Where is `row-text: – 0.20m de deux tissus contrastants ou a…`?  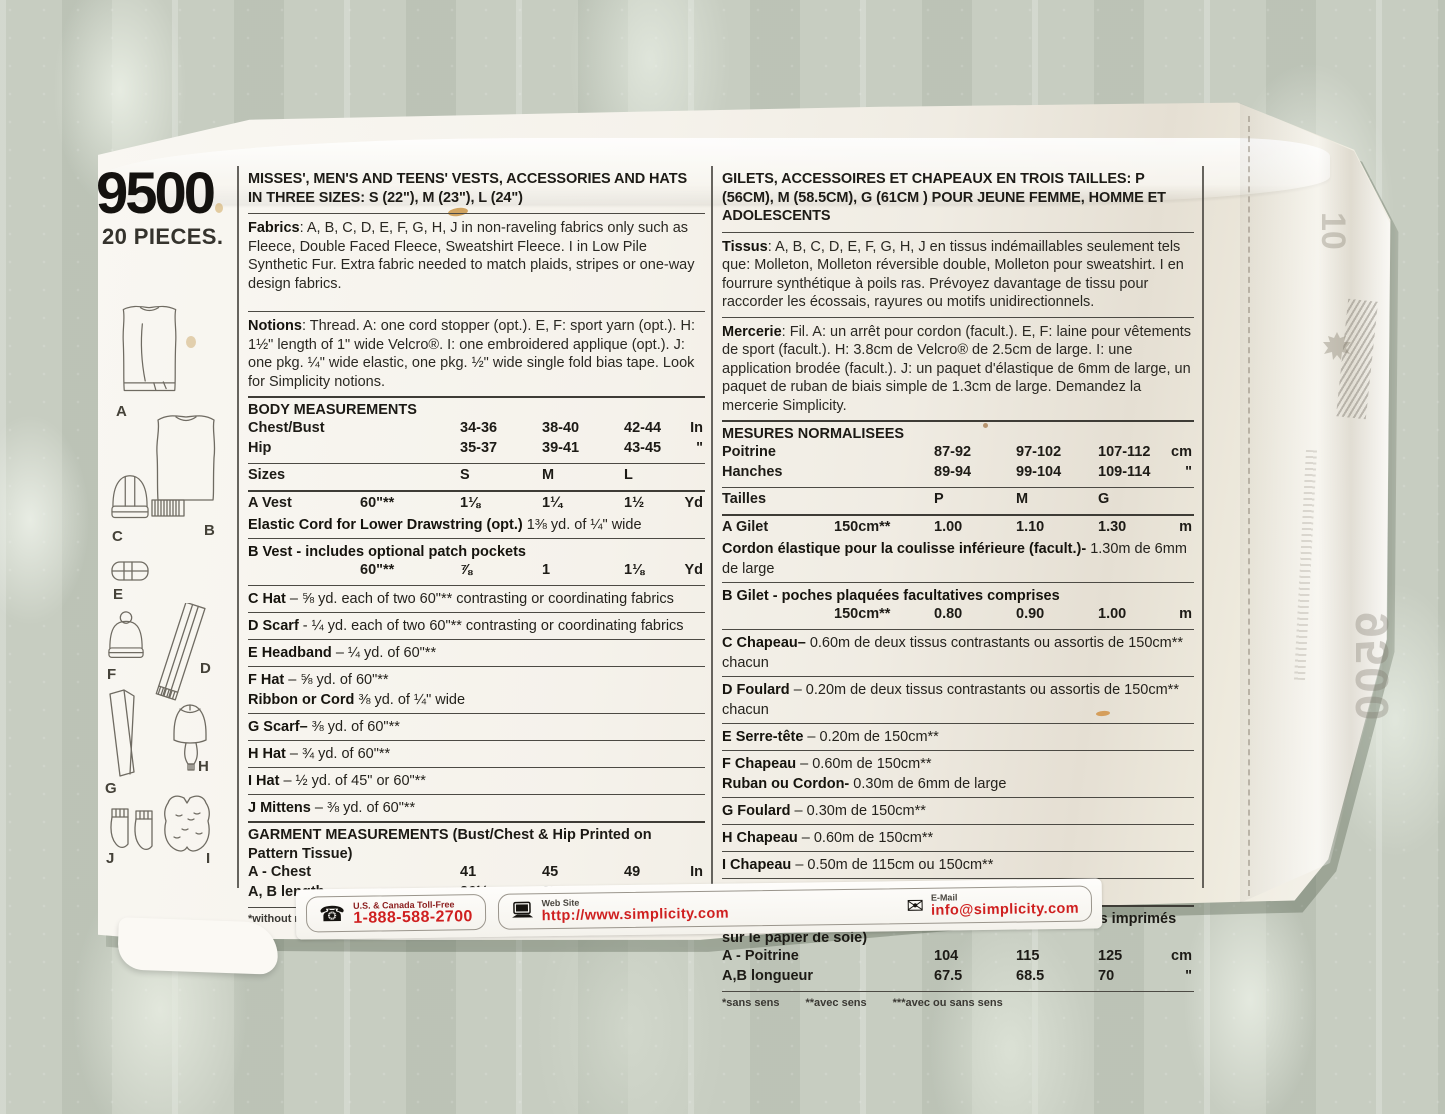 row-text: – 0.20m de deux tissus contrastants ou a… is located at coordinates (950, 700).